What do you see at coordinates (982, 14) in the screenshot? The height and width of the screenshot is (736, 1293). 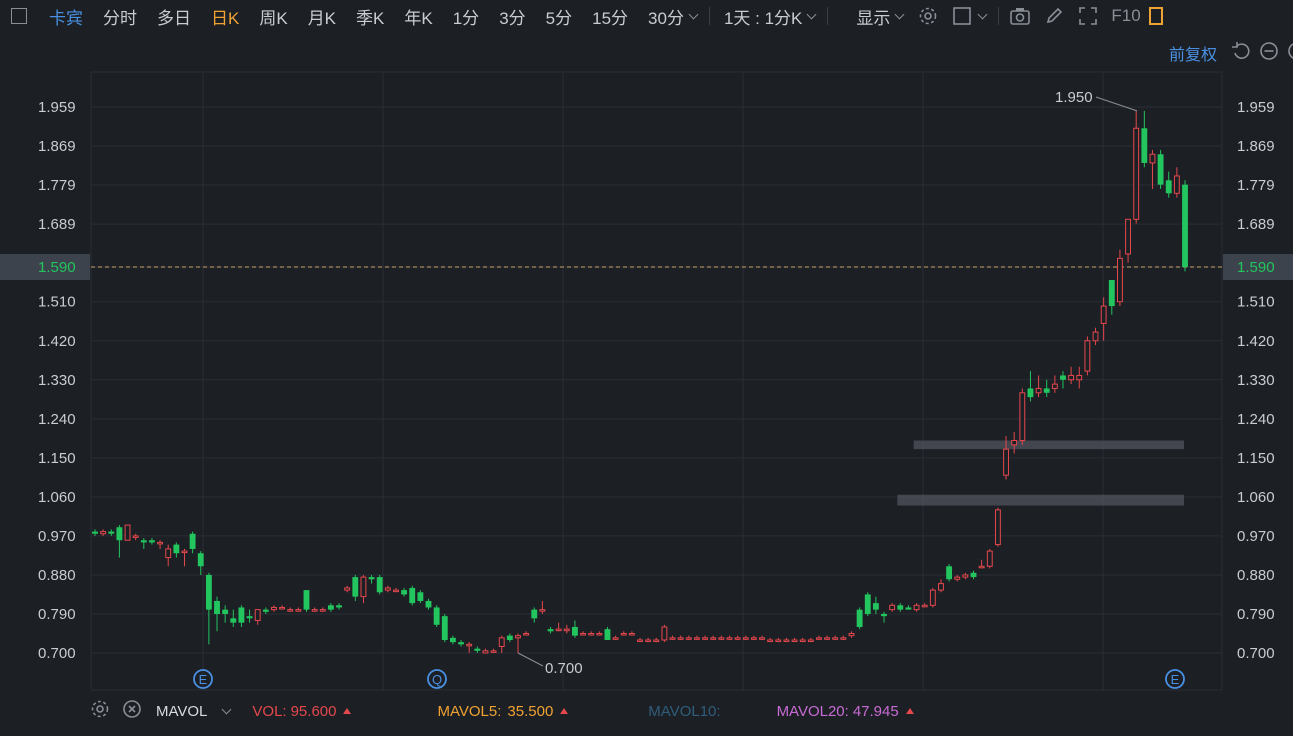 I see `square-select-chevron-icon` at bounding box center [982, 14].